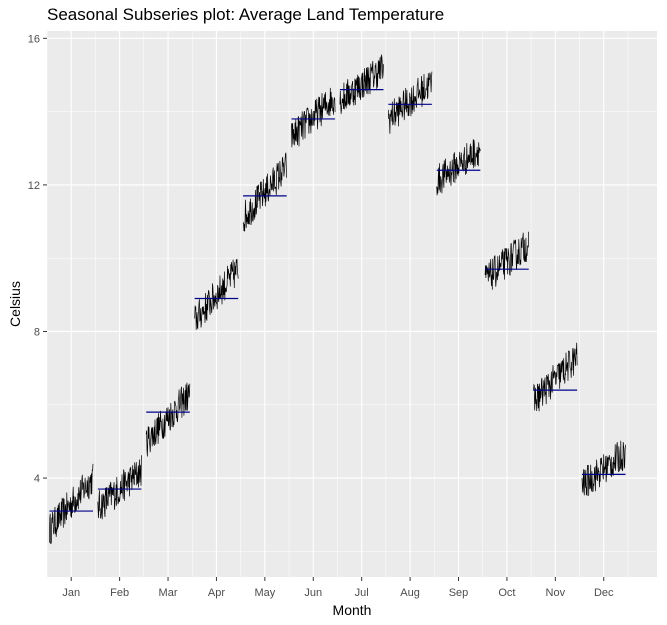 This screenshot has width=667, height=625. I want to click on x-tick-label-dec: Dec, so click(604, 593).